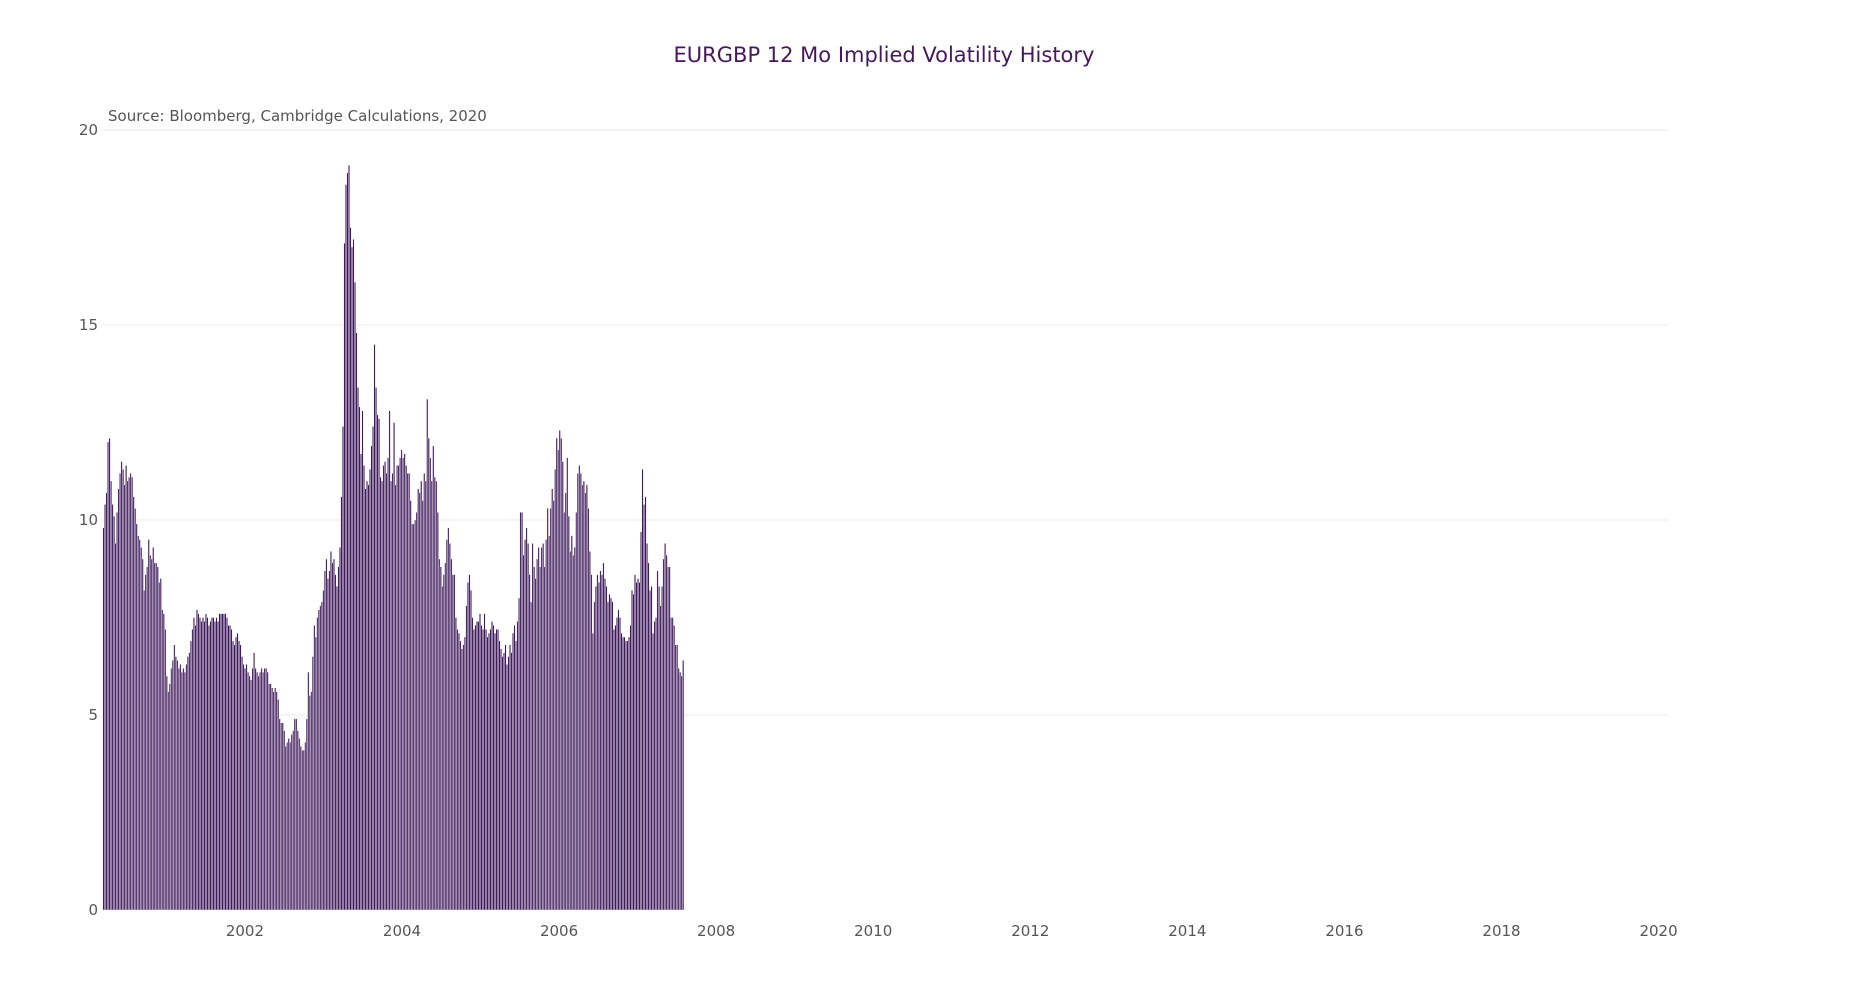  I want to click on x-tick-label: 2010, so click(873, 931).